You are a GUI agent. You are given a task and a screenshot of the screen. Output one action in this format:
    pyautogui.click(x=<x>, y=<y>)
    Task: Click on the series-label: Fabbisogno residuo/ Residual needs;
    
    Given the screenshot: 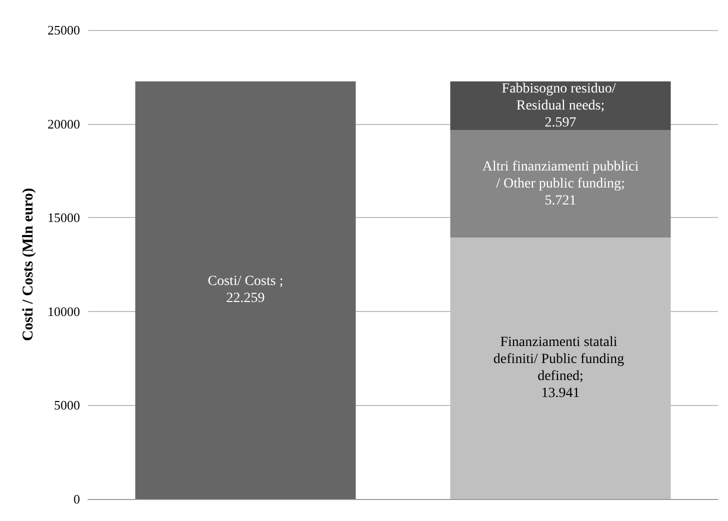 What is the action you would take?
    pyautogui.click(x=561, y=97)
    